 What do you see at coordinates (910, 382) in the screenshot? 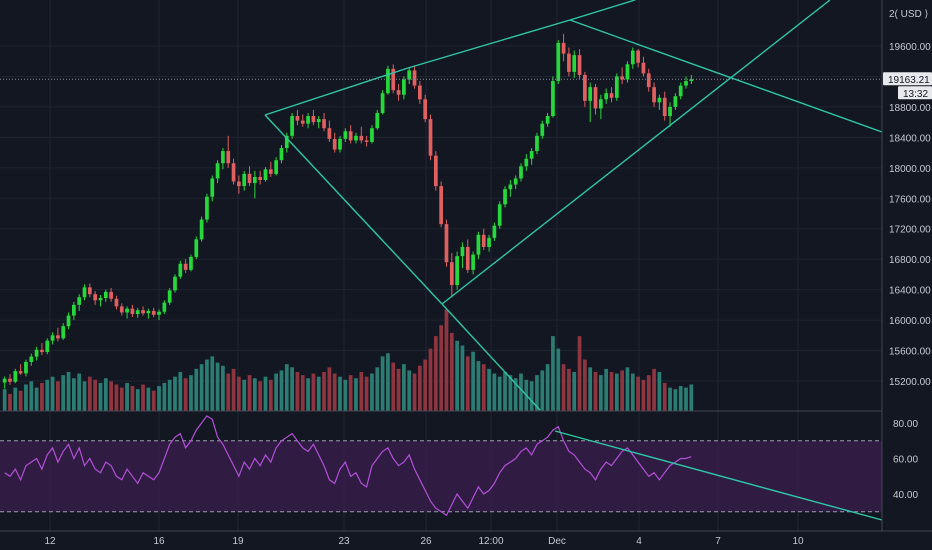
I see `price-tick-label: 15200.00` at bounding box center [910, 382].